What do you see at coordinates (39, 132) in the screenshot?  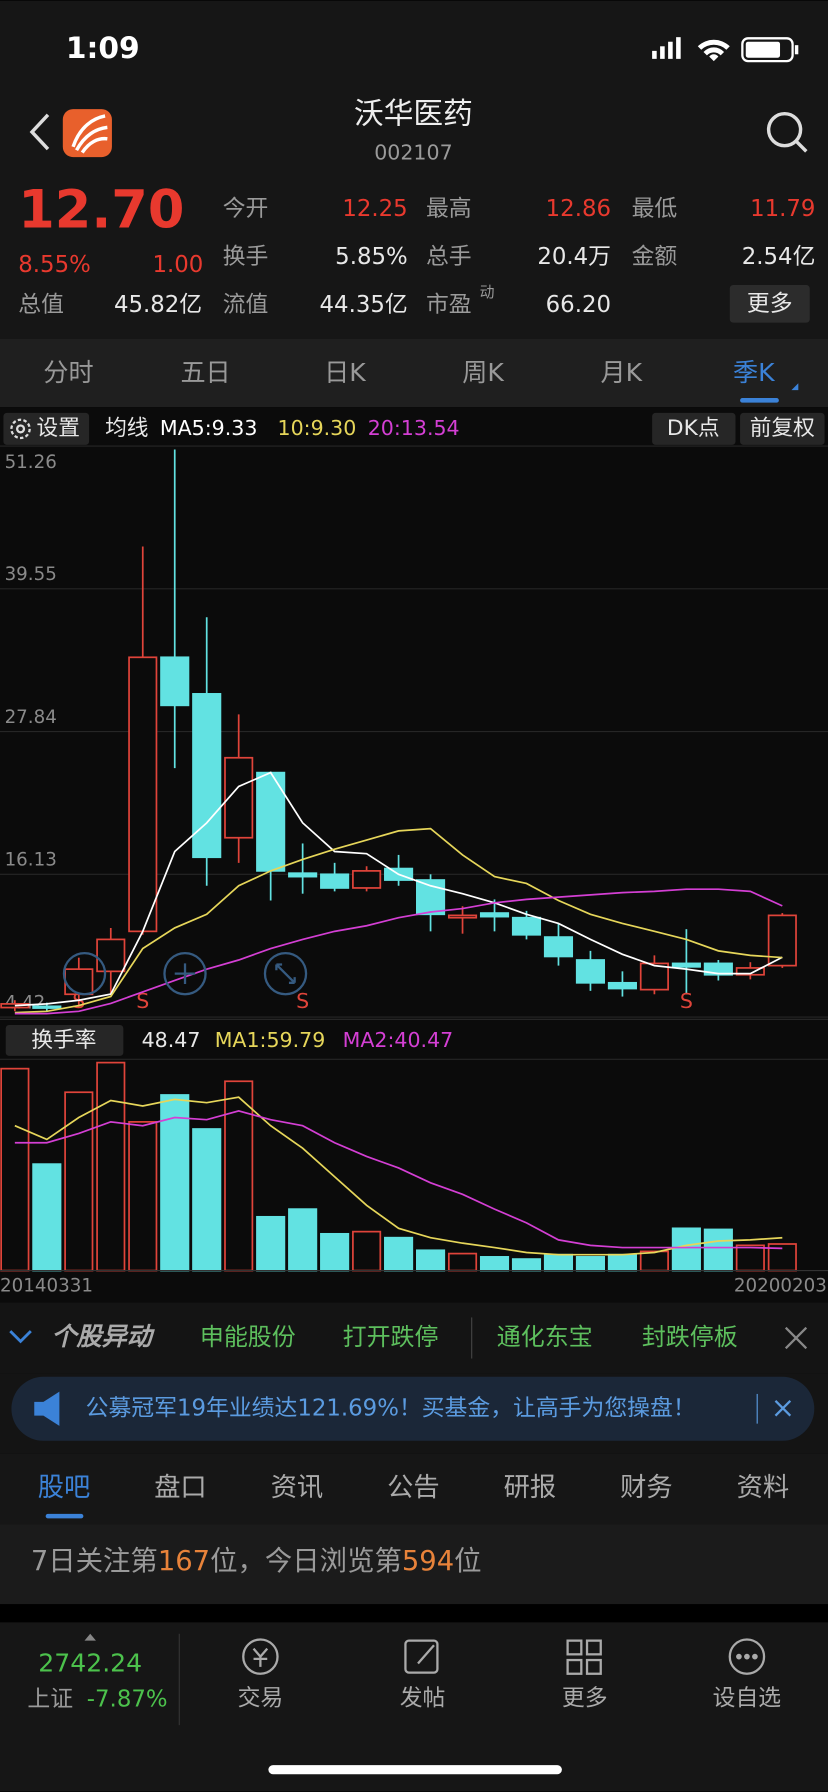 I see `back-button` at bounding box center [39, 132].